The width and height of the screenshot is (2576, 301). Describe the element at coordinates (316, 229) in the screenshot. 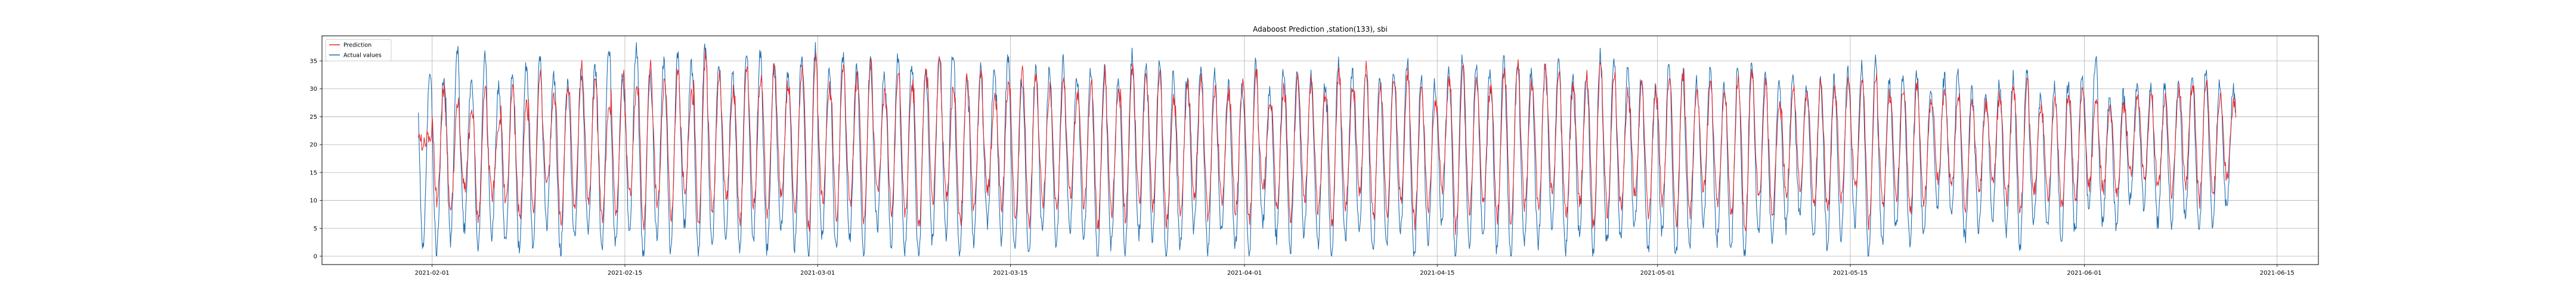

I see `y-tick-label: 5` at that location.